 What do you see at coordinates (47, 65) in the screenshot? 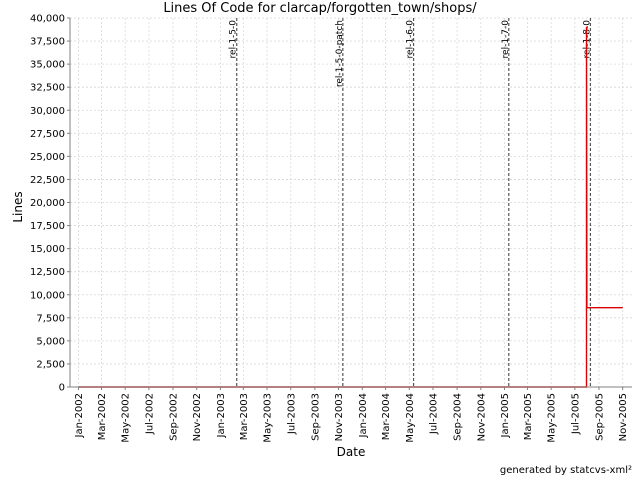
I see `y-tick-label: 35,000` at bounding box center [47, 65].